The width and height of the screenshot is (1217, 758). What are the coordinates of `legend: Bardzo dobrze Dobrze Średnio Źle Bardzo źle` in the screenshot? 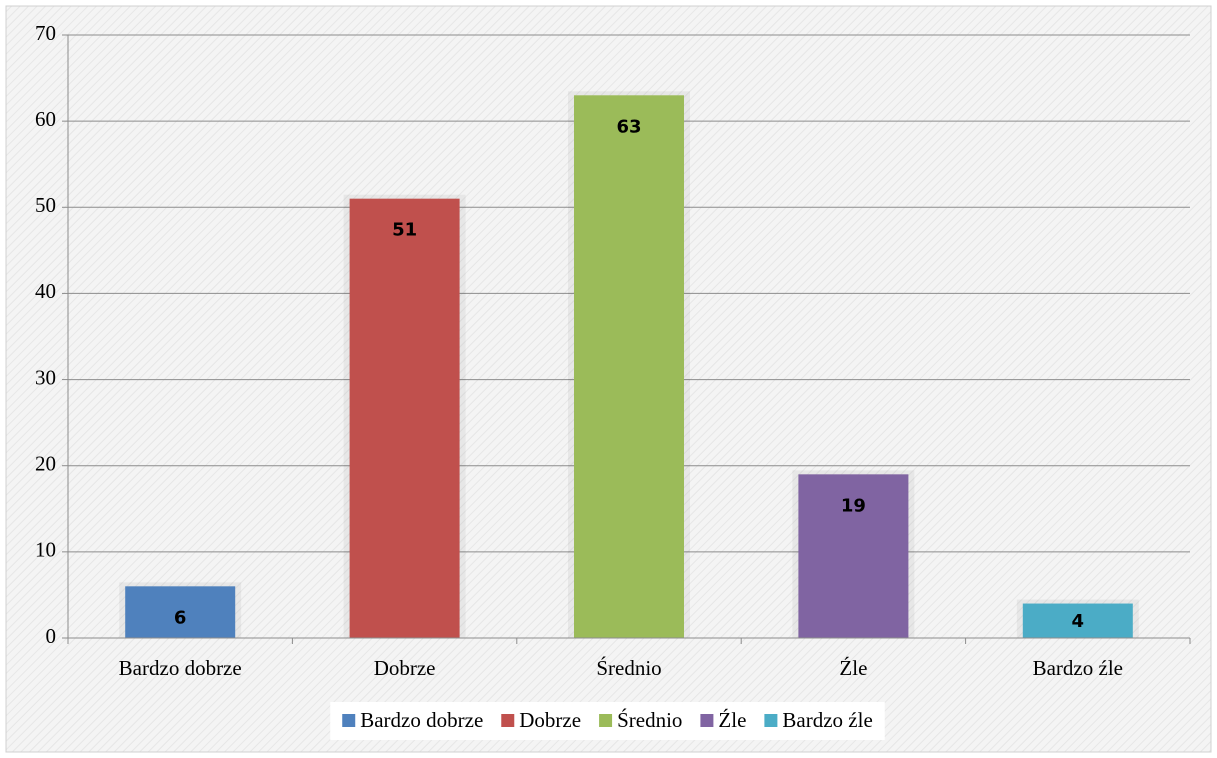 It's located at (607, 721).